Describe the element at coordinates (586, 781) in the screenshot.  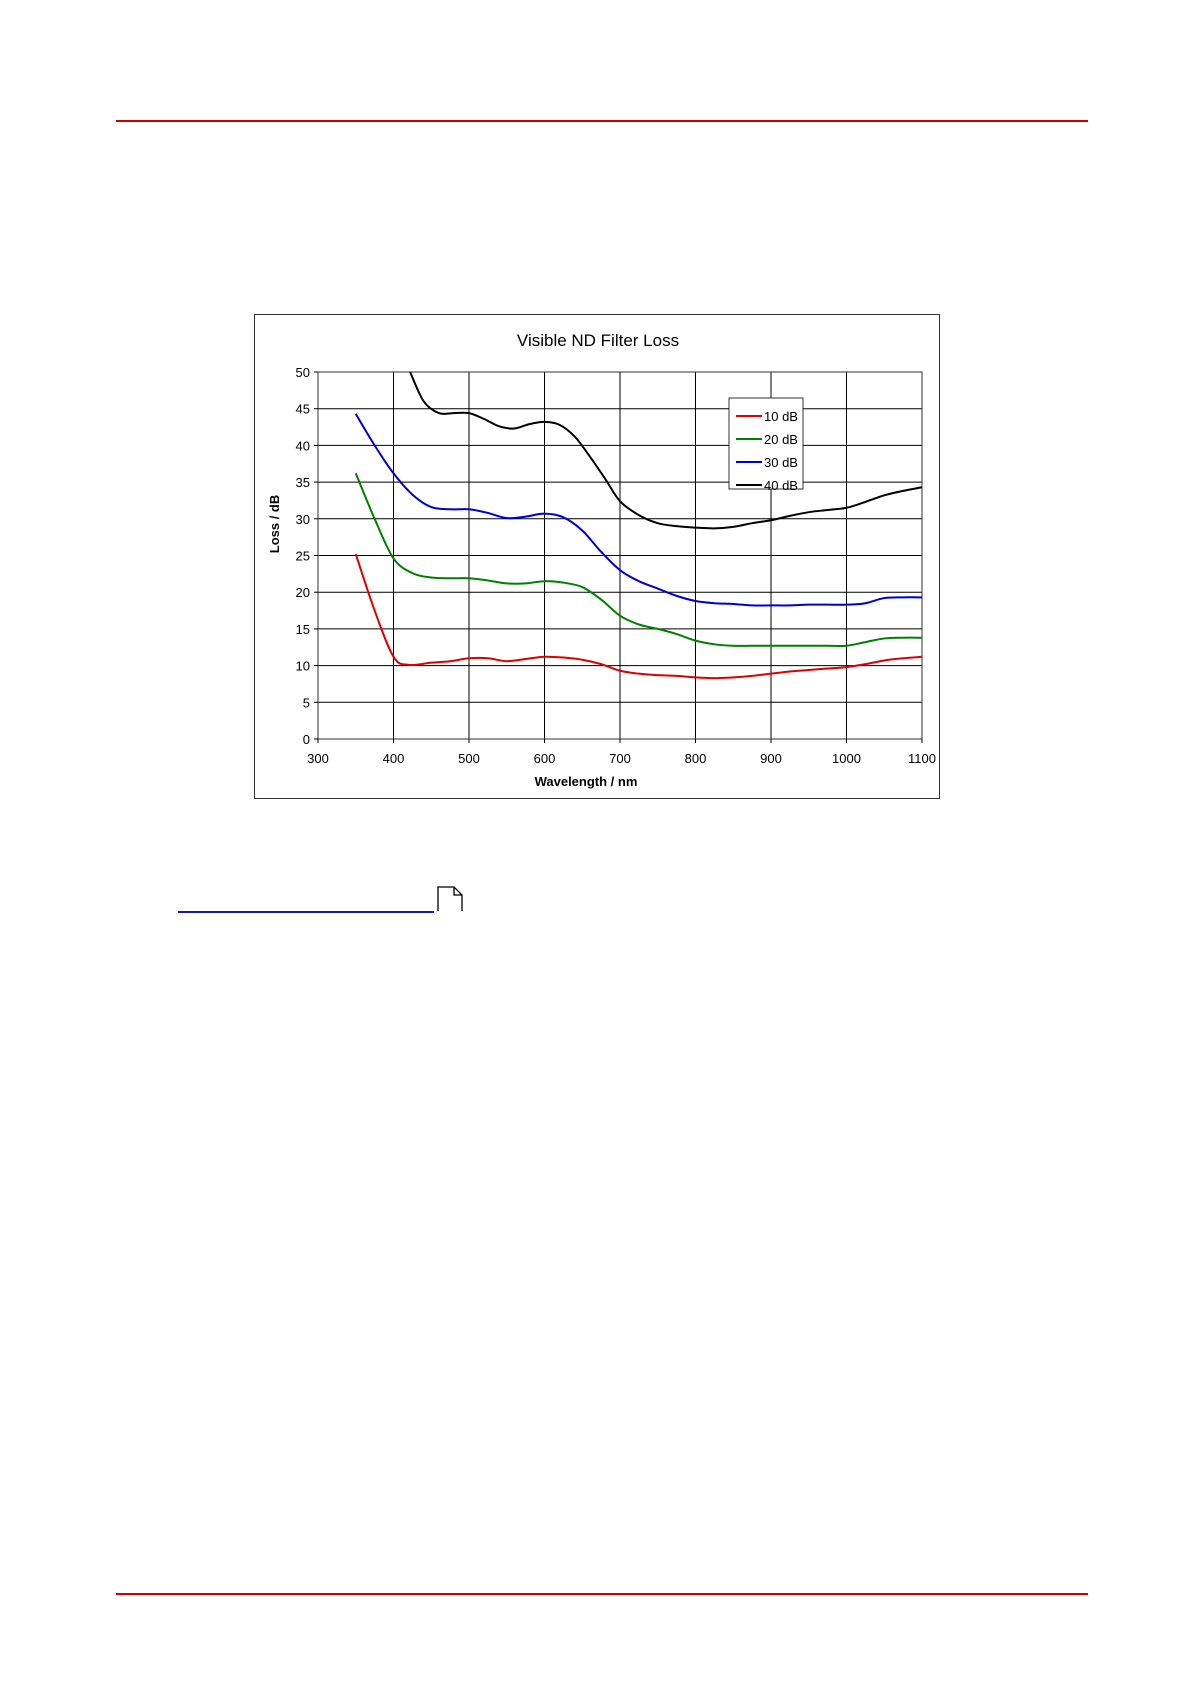
I see `x-axis-label: Wavelength / nm` at that location.